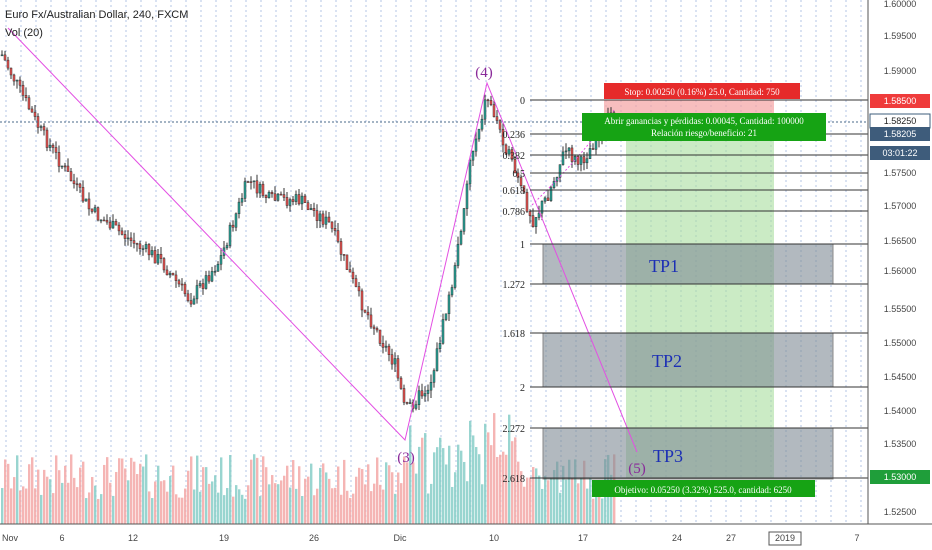 This screenshot has height=550, width=932. Describe the element at coordinates (668, 456) in the screenshot. I see `tp3-label: TP3` at that location.